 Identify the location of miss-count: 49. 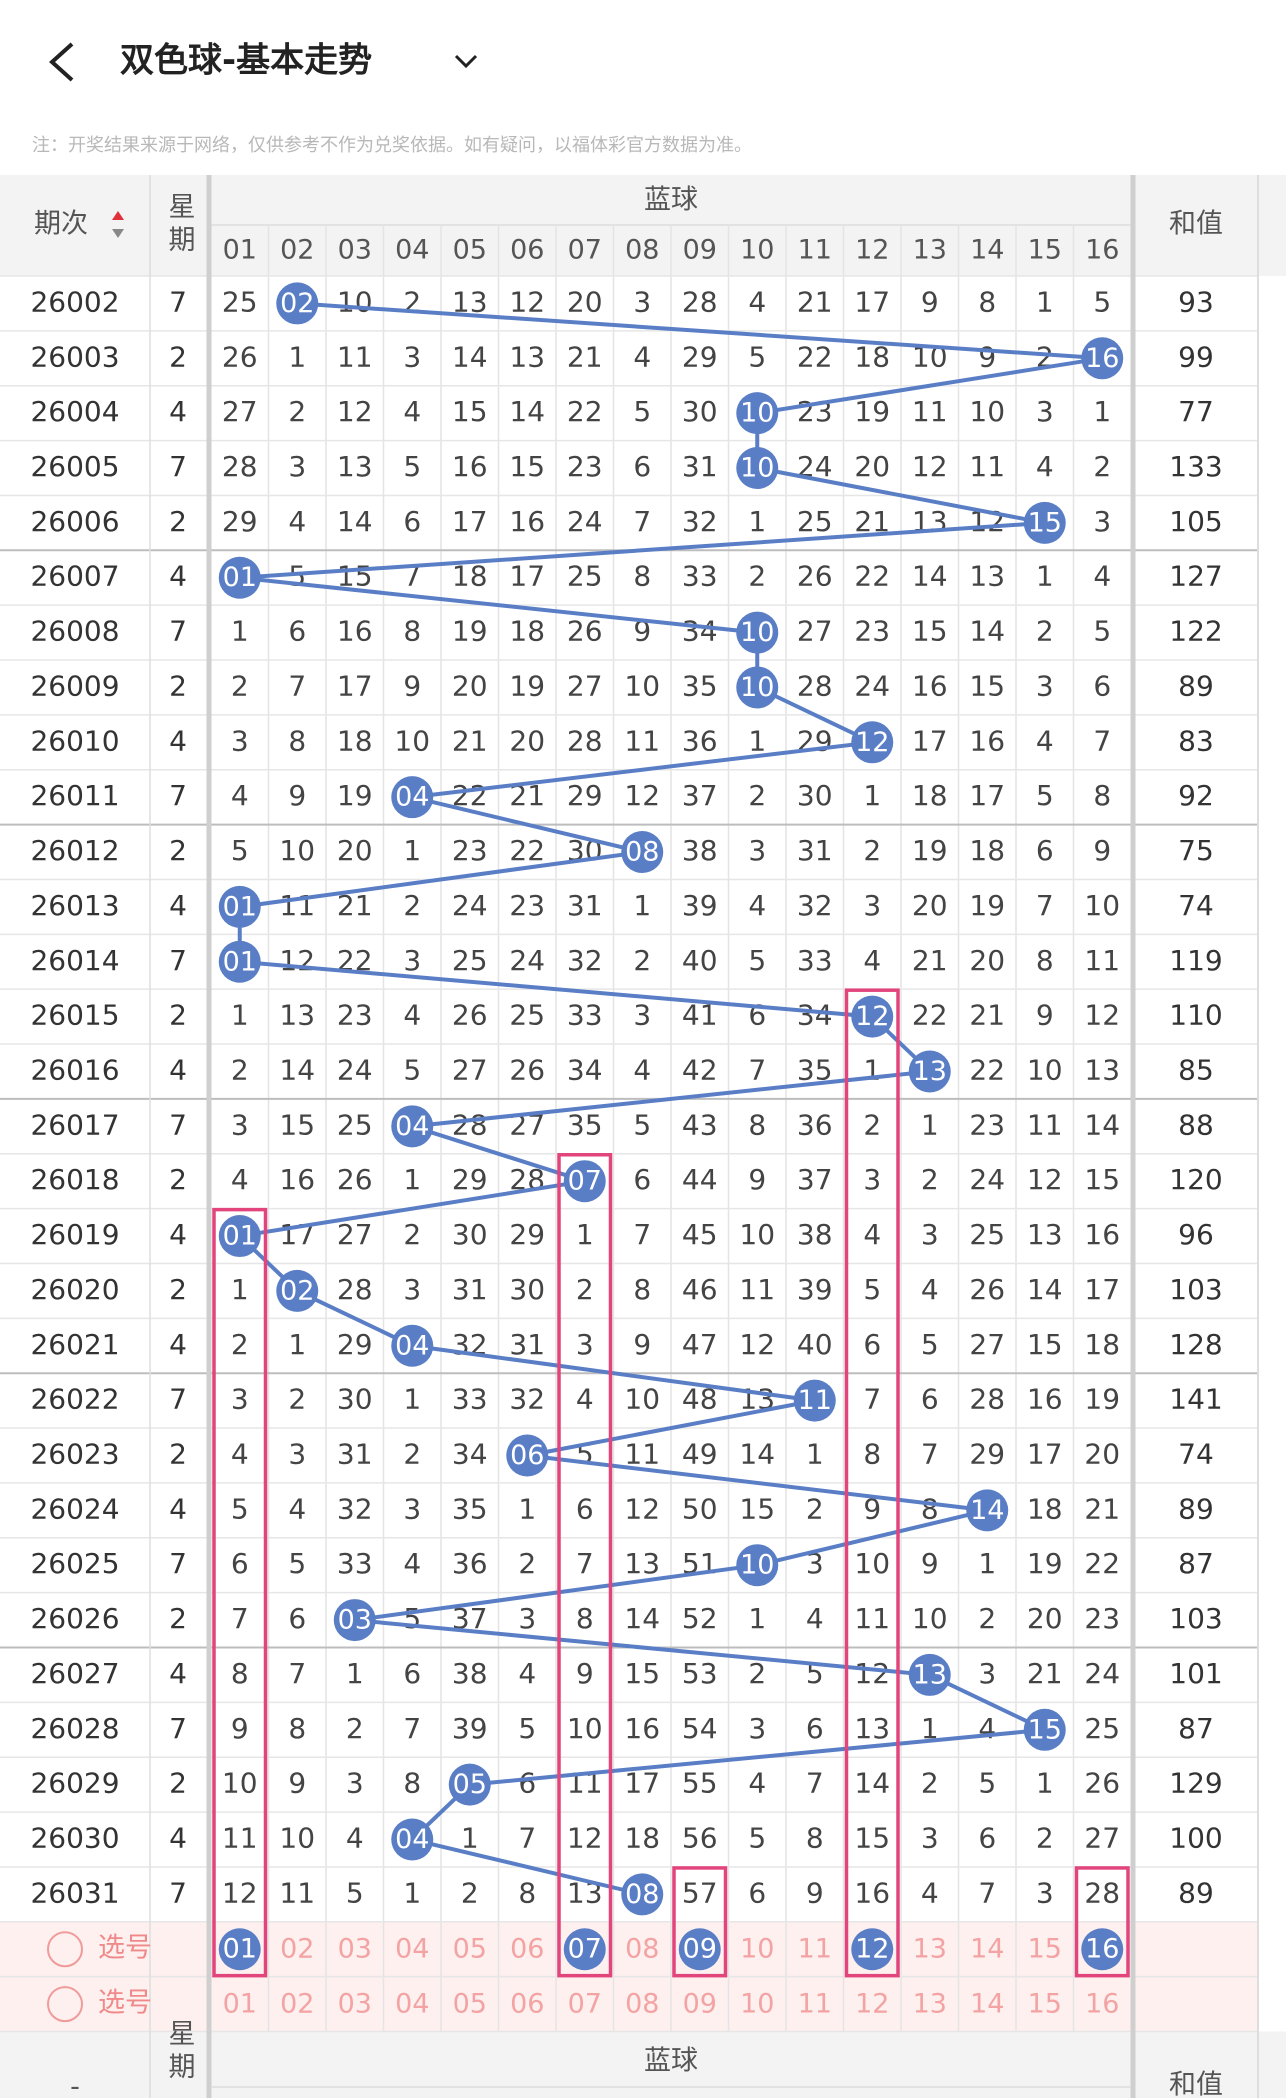
(700, 1453).